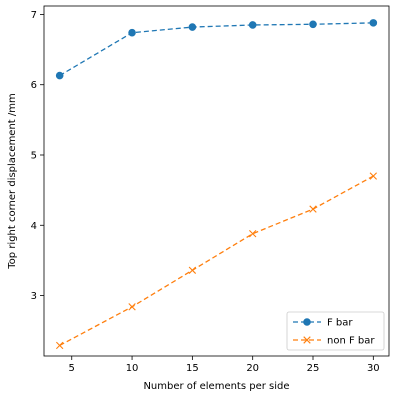 The width and height of the screenshot is (400, 400). I want to click on y-tick-label: 6, so click(34, 85).